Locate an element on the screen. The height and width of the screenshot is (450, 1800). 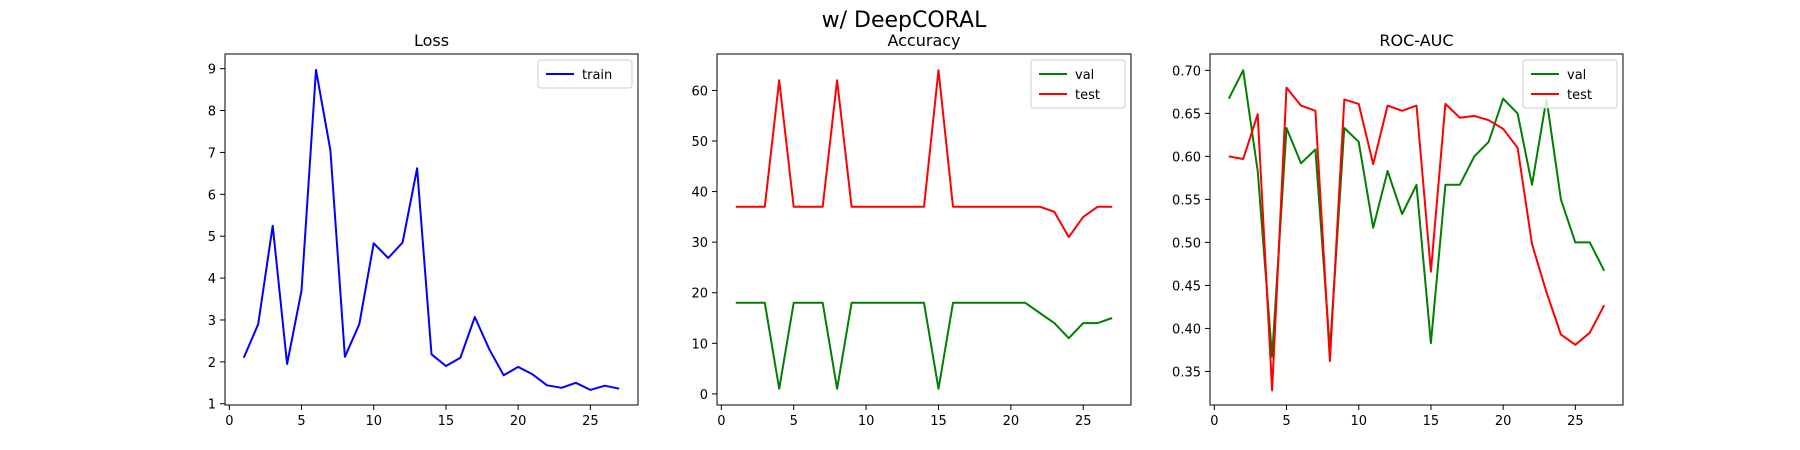
y-tick-label: 1 is located at coordinates (212, 405).